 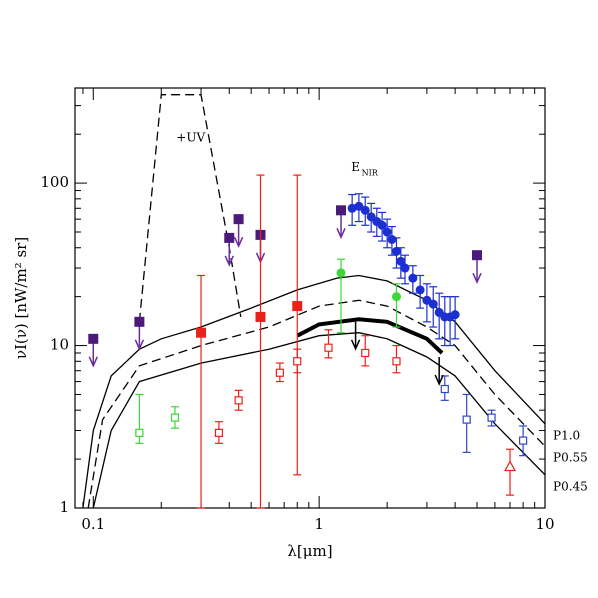 What do you see at coordinates (370, 172) in the screenshot?
I see `annotation-sub: NIR` at bounding box center [370, 172].